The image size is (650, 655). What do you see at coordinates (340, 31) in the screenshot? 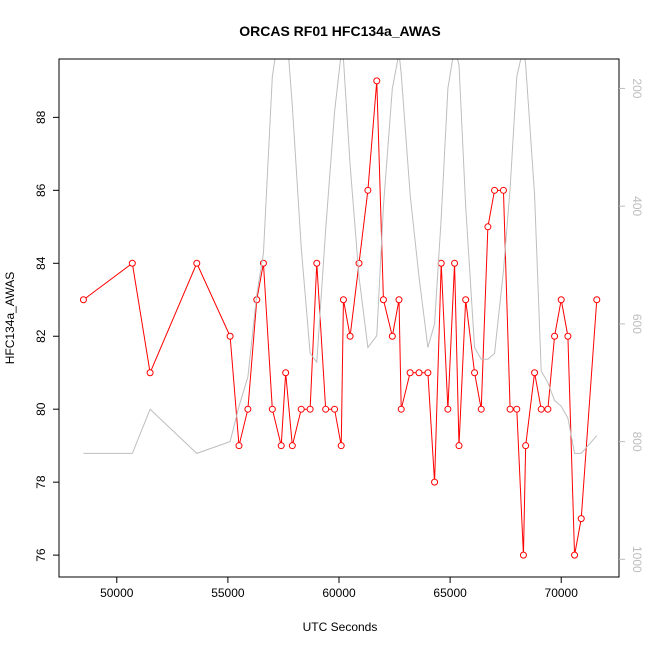
I see `chart-title: ORCAS RF01 HFC134a_AWAS` at bounding box center [340, 31].